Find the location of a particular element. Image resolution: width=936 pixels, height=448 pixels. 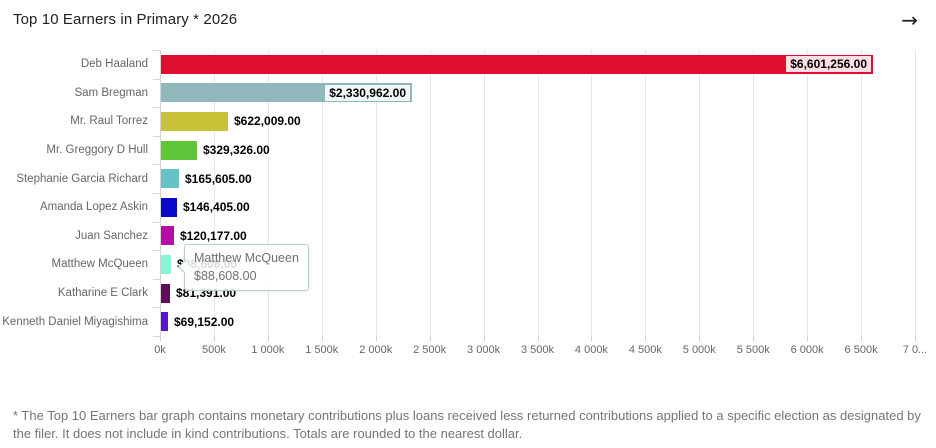

y-axis-line is located at coordinates (160, 193).